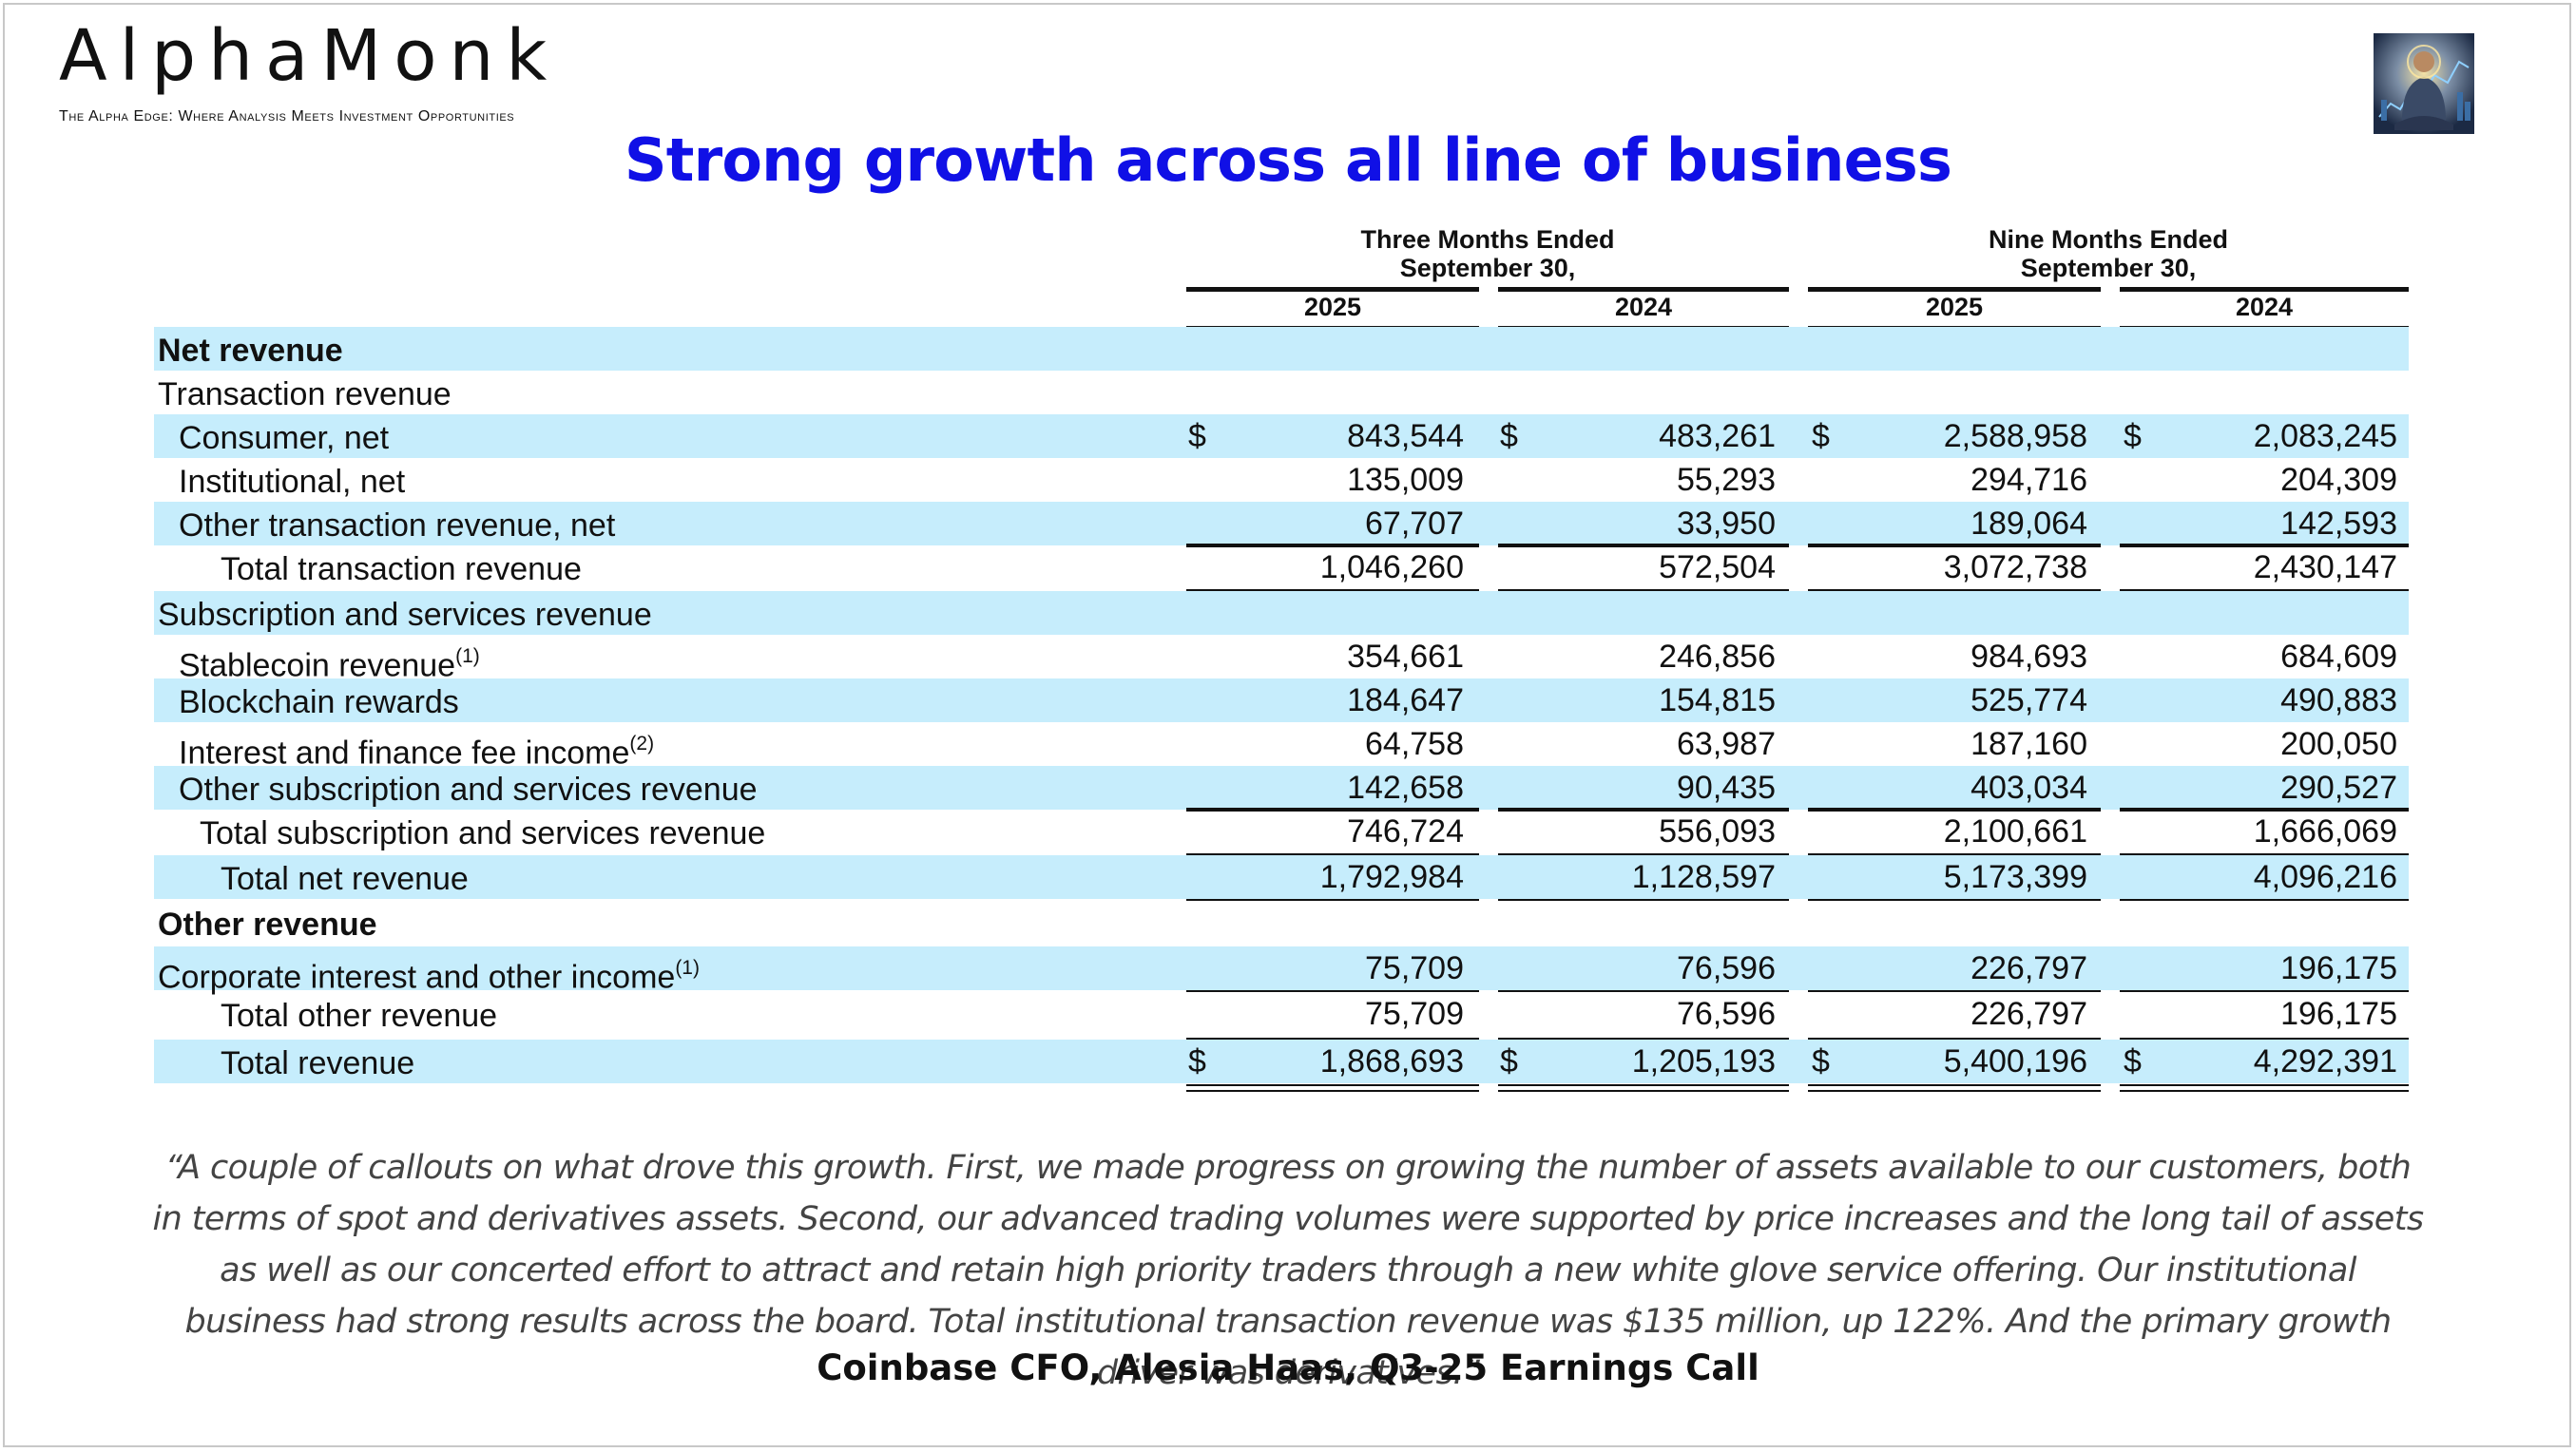 The height and width of the screenshot is (1452, 2576). What do you see at coordinates (2339, 700) in the screenshot?
I see `value-cell: 490,883` at bounding box center [2339, 700].